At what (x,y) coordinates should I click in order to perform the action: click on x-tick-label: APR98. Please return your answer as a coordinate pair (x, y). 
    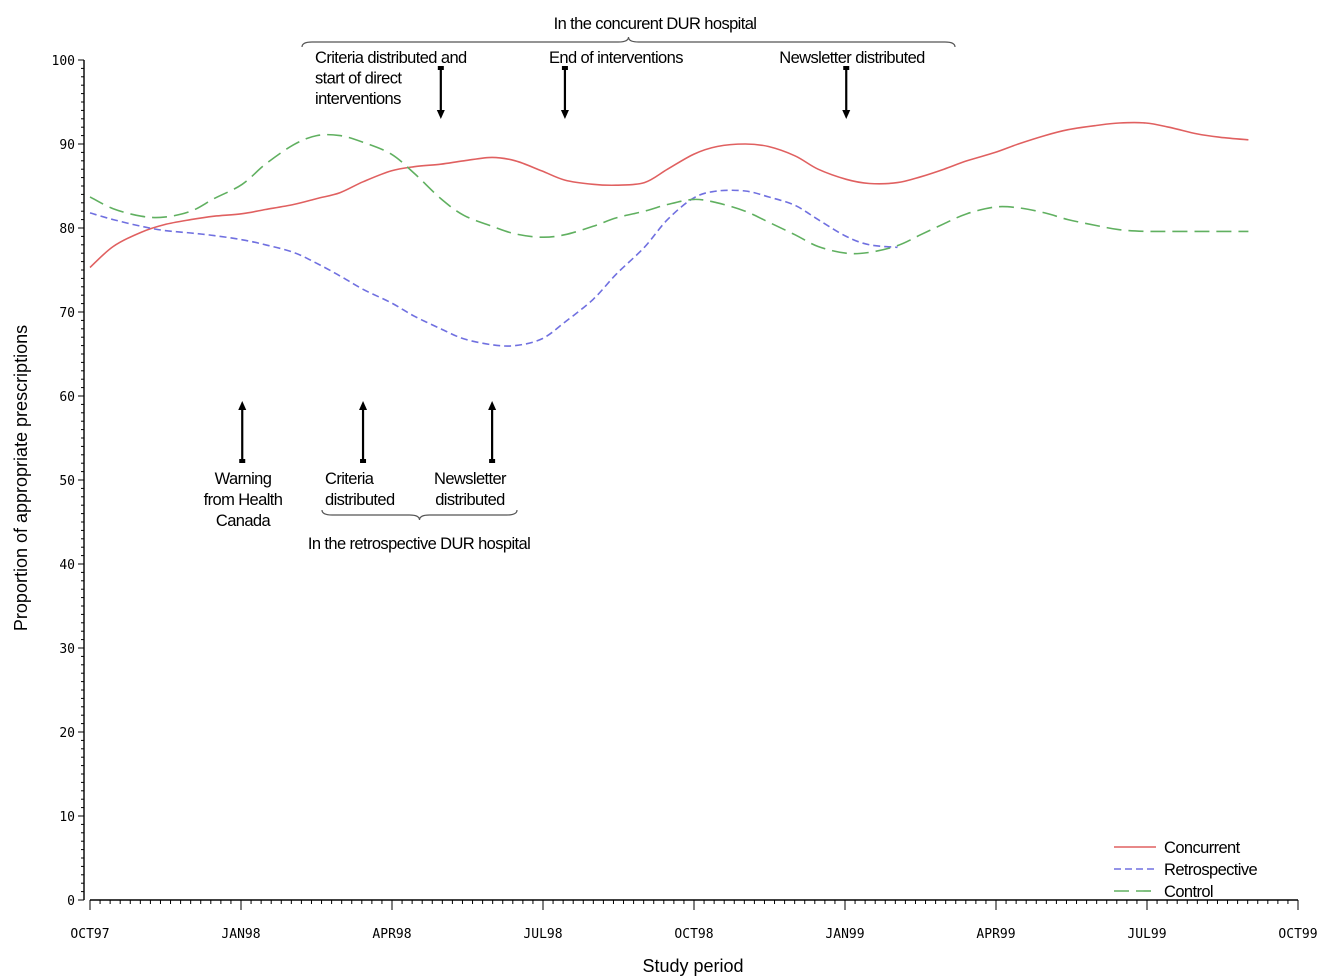
    Looking at the image, I should click on (391, 934).